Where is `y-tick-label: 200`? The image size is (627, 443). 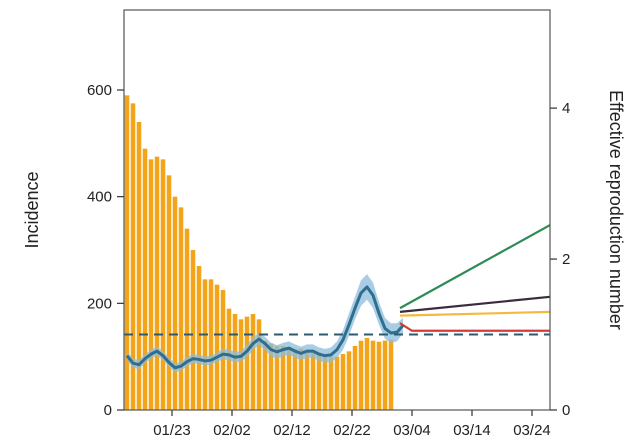 y-tick-label: 200 is located at coordinates (99, 303).